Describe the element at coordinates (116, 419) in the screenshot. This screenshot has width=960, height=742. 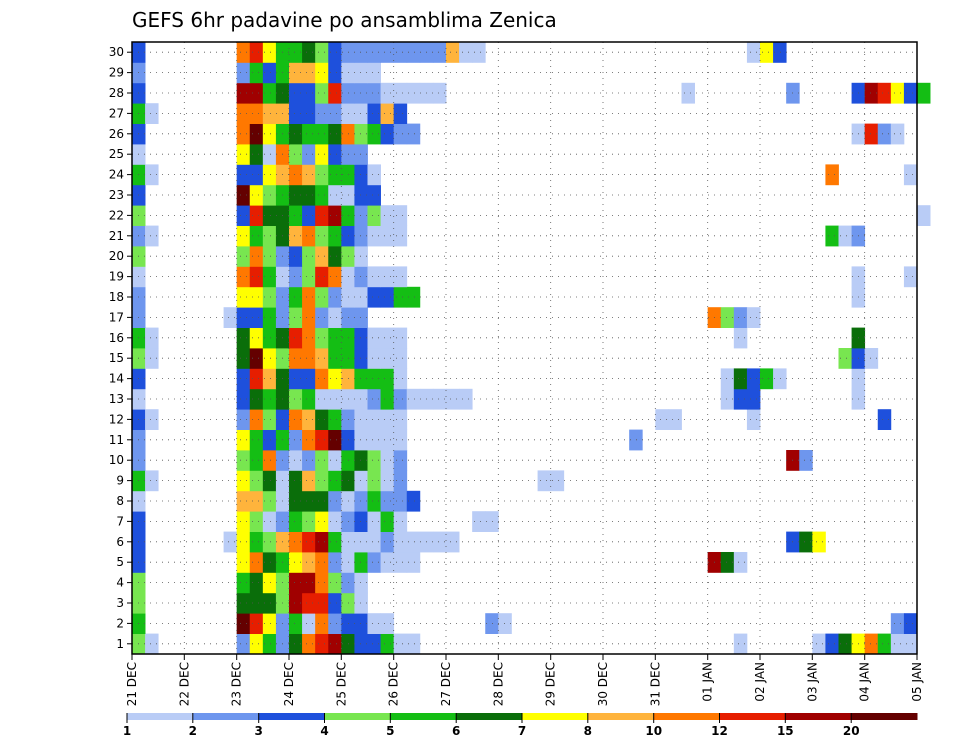
I see `y-tick-label: 12` at that location.